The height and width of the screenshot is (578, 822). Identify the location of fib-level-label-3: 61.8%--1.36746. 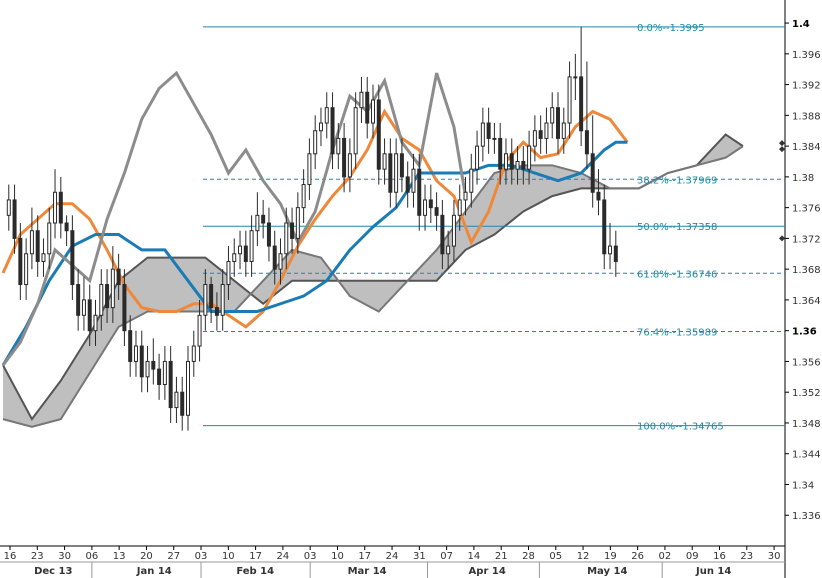
(677, 274).